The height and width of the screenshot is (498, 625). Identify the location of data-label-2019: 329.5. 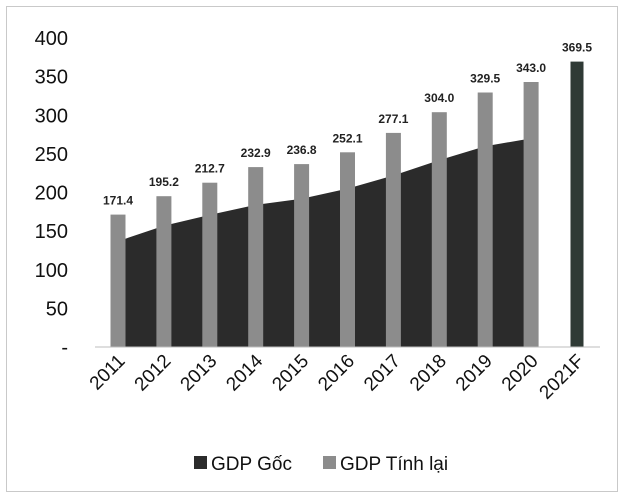
(485, 79).